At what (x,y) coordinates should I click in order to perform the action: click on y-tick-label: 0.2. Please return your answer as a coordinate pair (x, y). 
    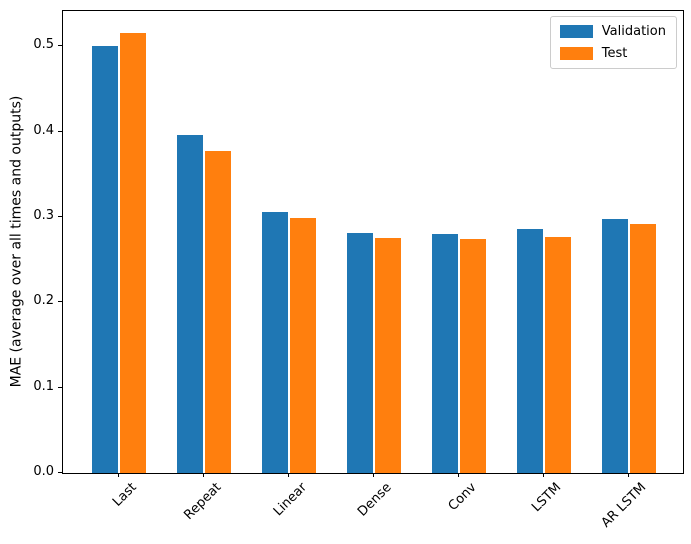
    Looking at the image, I should click on (43, 301).